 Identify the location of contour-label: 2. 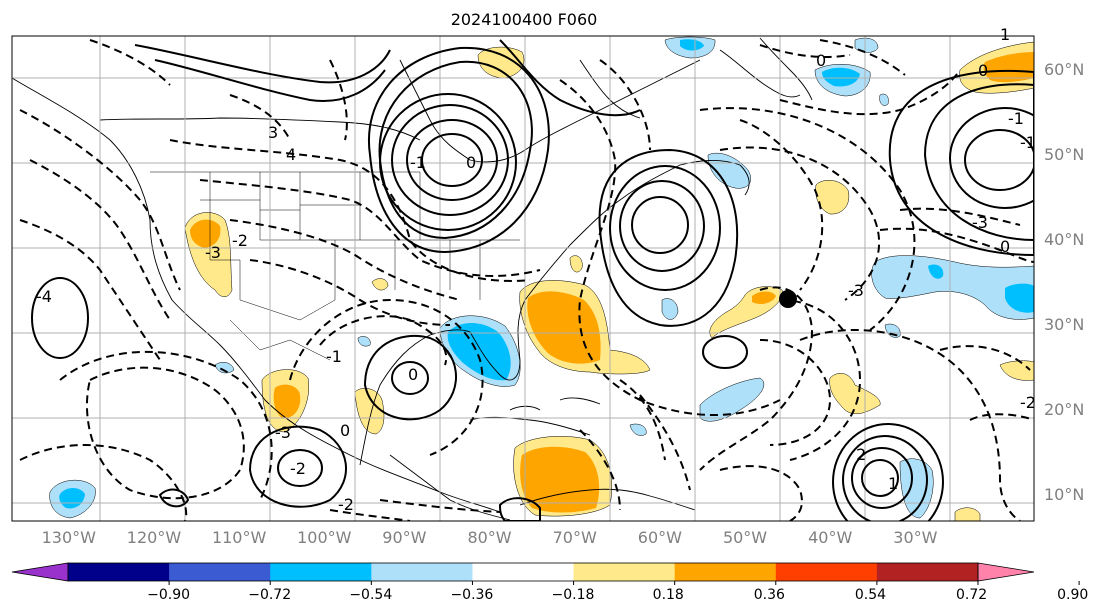
(861, 454).